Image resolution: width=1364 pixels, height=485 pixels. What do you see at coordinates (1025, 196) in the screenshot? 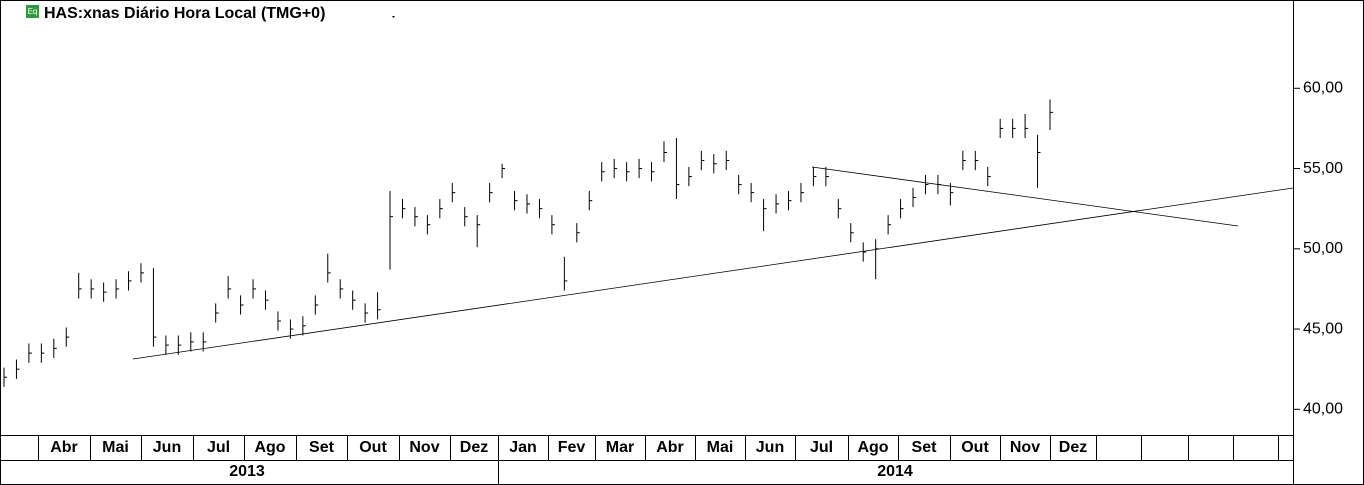
I see `trend-line` at bounding box center [1025, 196].